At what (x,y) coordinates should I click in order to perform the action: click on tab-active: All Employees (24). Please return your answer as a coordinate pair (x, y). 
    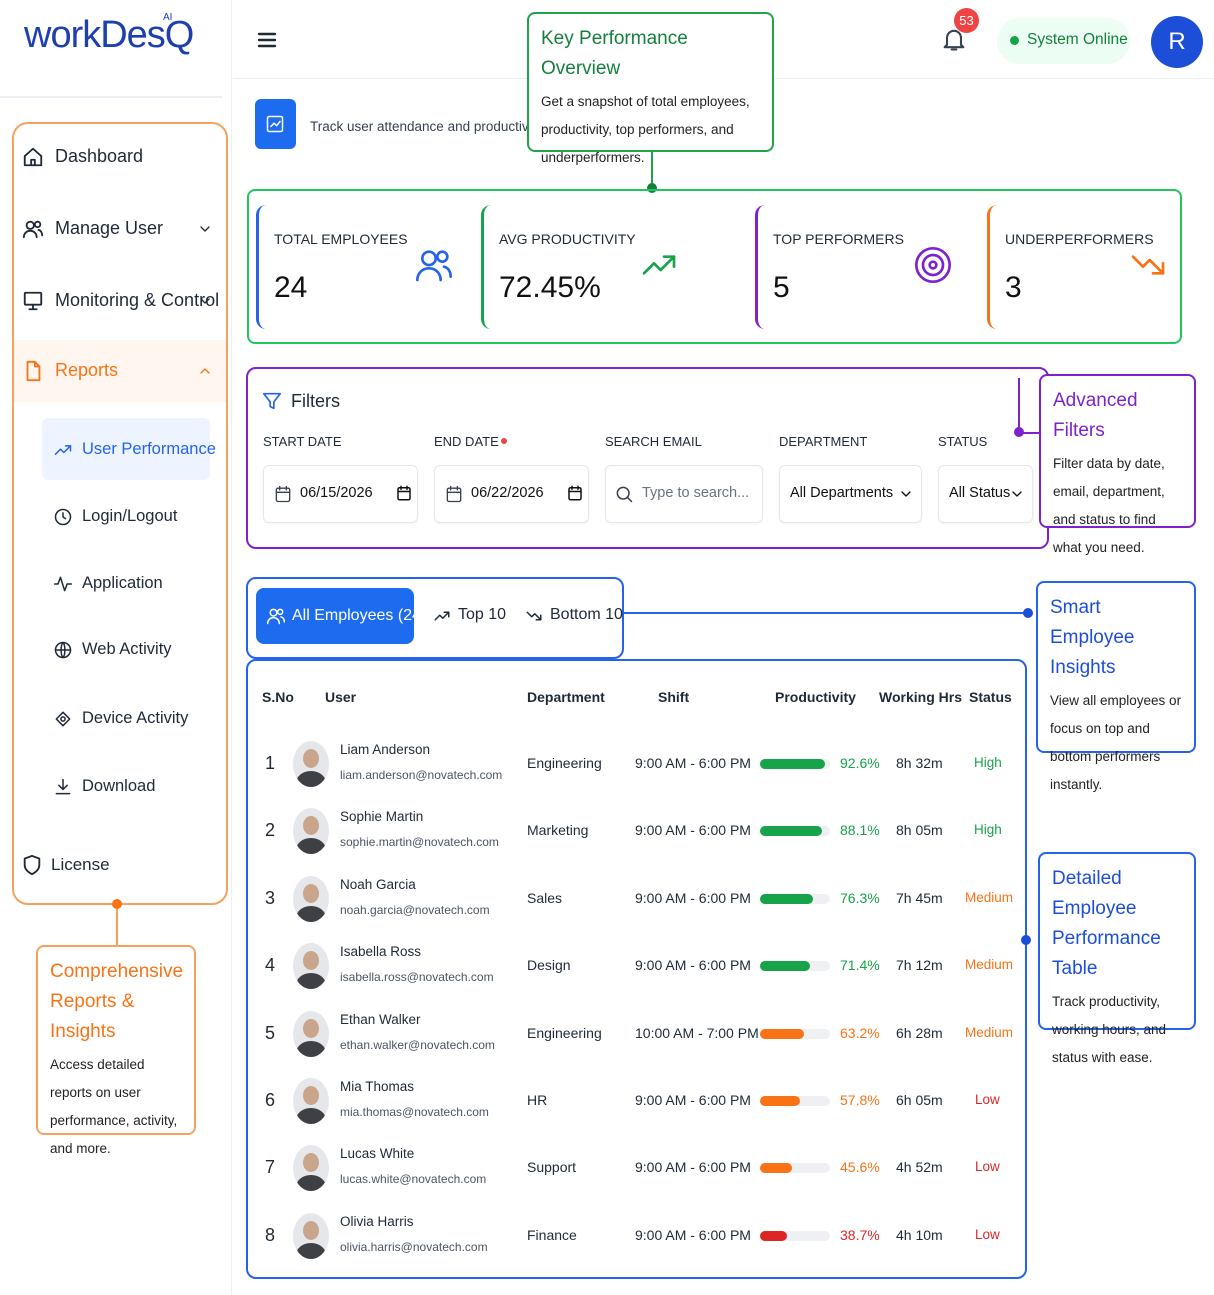
    Looking at the image, I should click on (341, 616).